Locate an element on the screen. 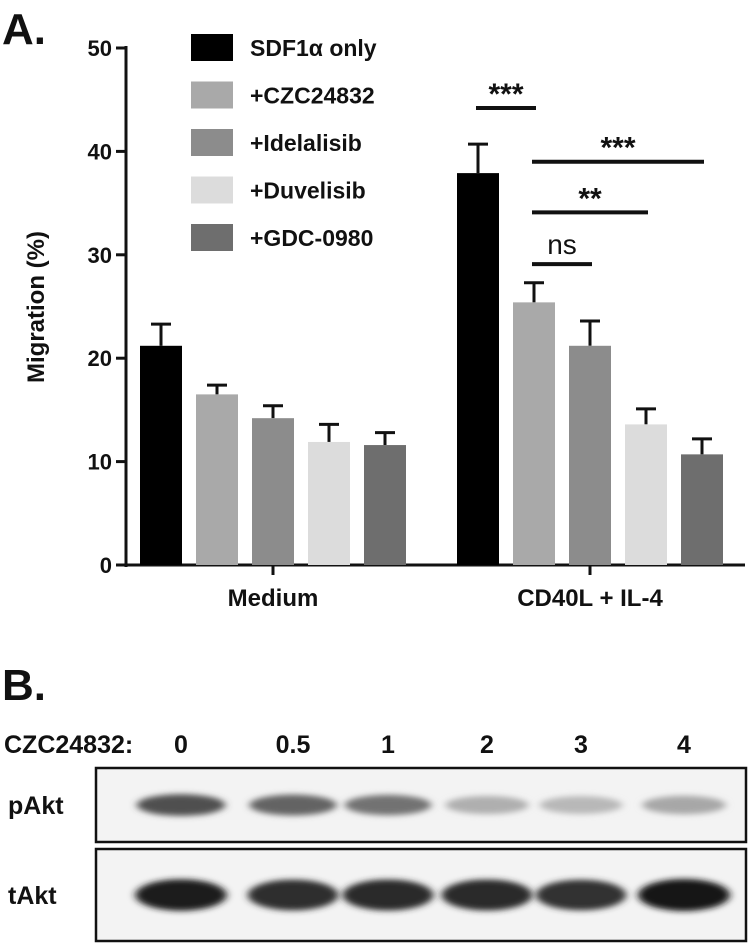 This screenshot has width=750, height=948. significance-label: ** is located at coordinates (590, 198).